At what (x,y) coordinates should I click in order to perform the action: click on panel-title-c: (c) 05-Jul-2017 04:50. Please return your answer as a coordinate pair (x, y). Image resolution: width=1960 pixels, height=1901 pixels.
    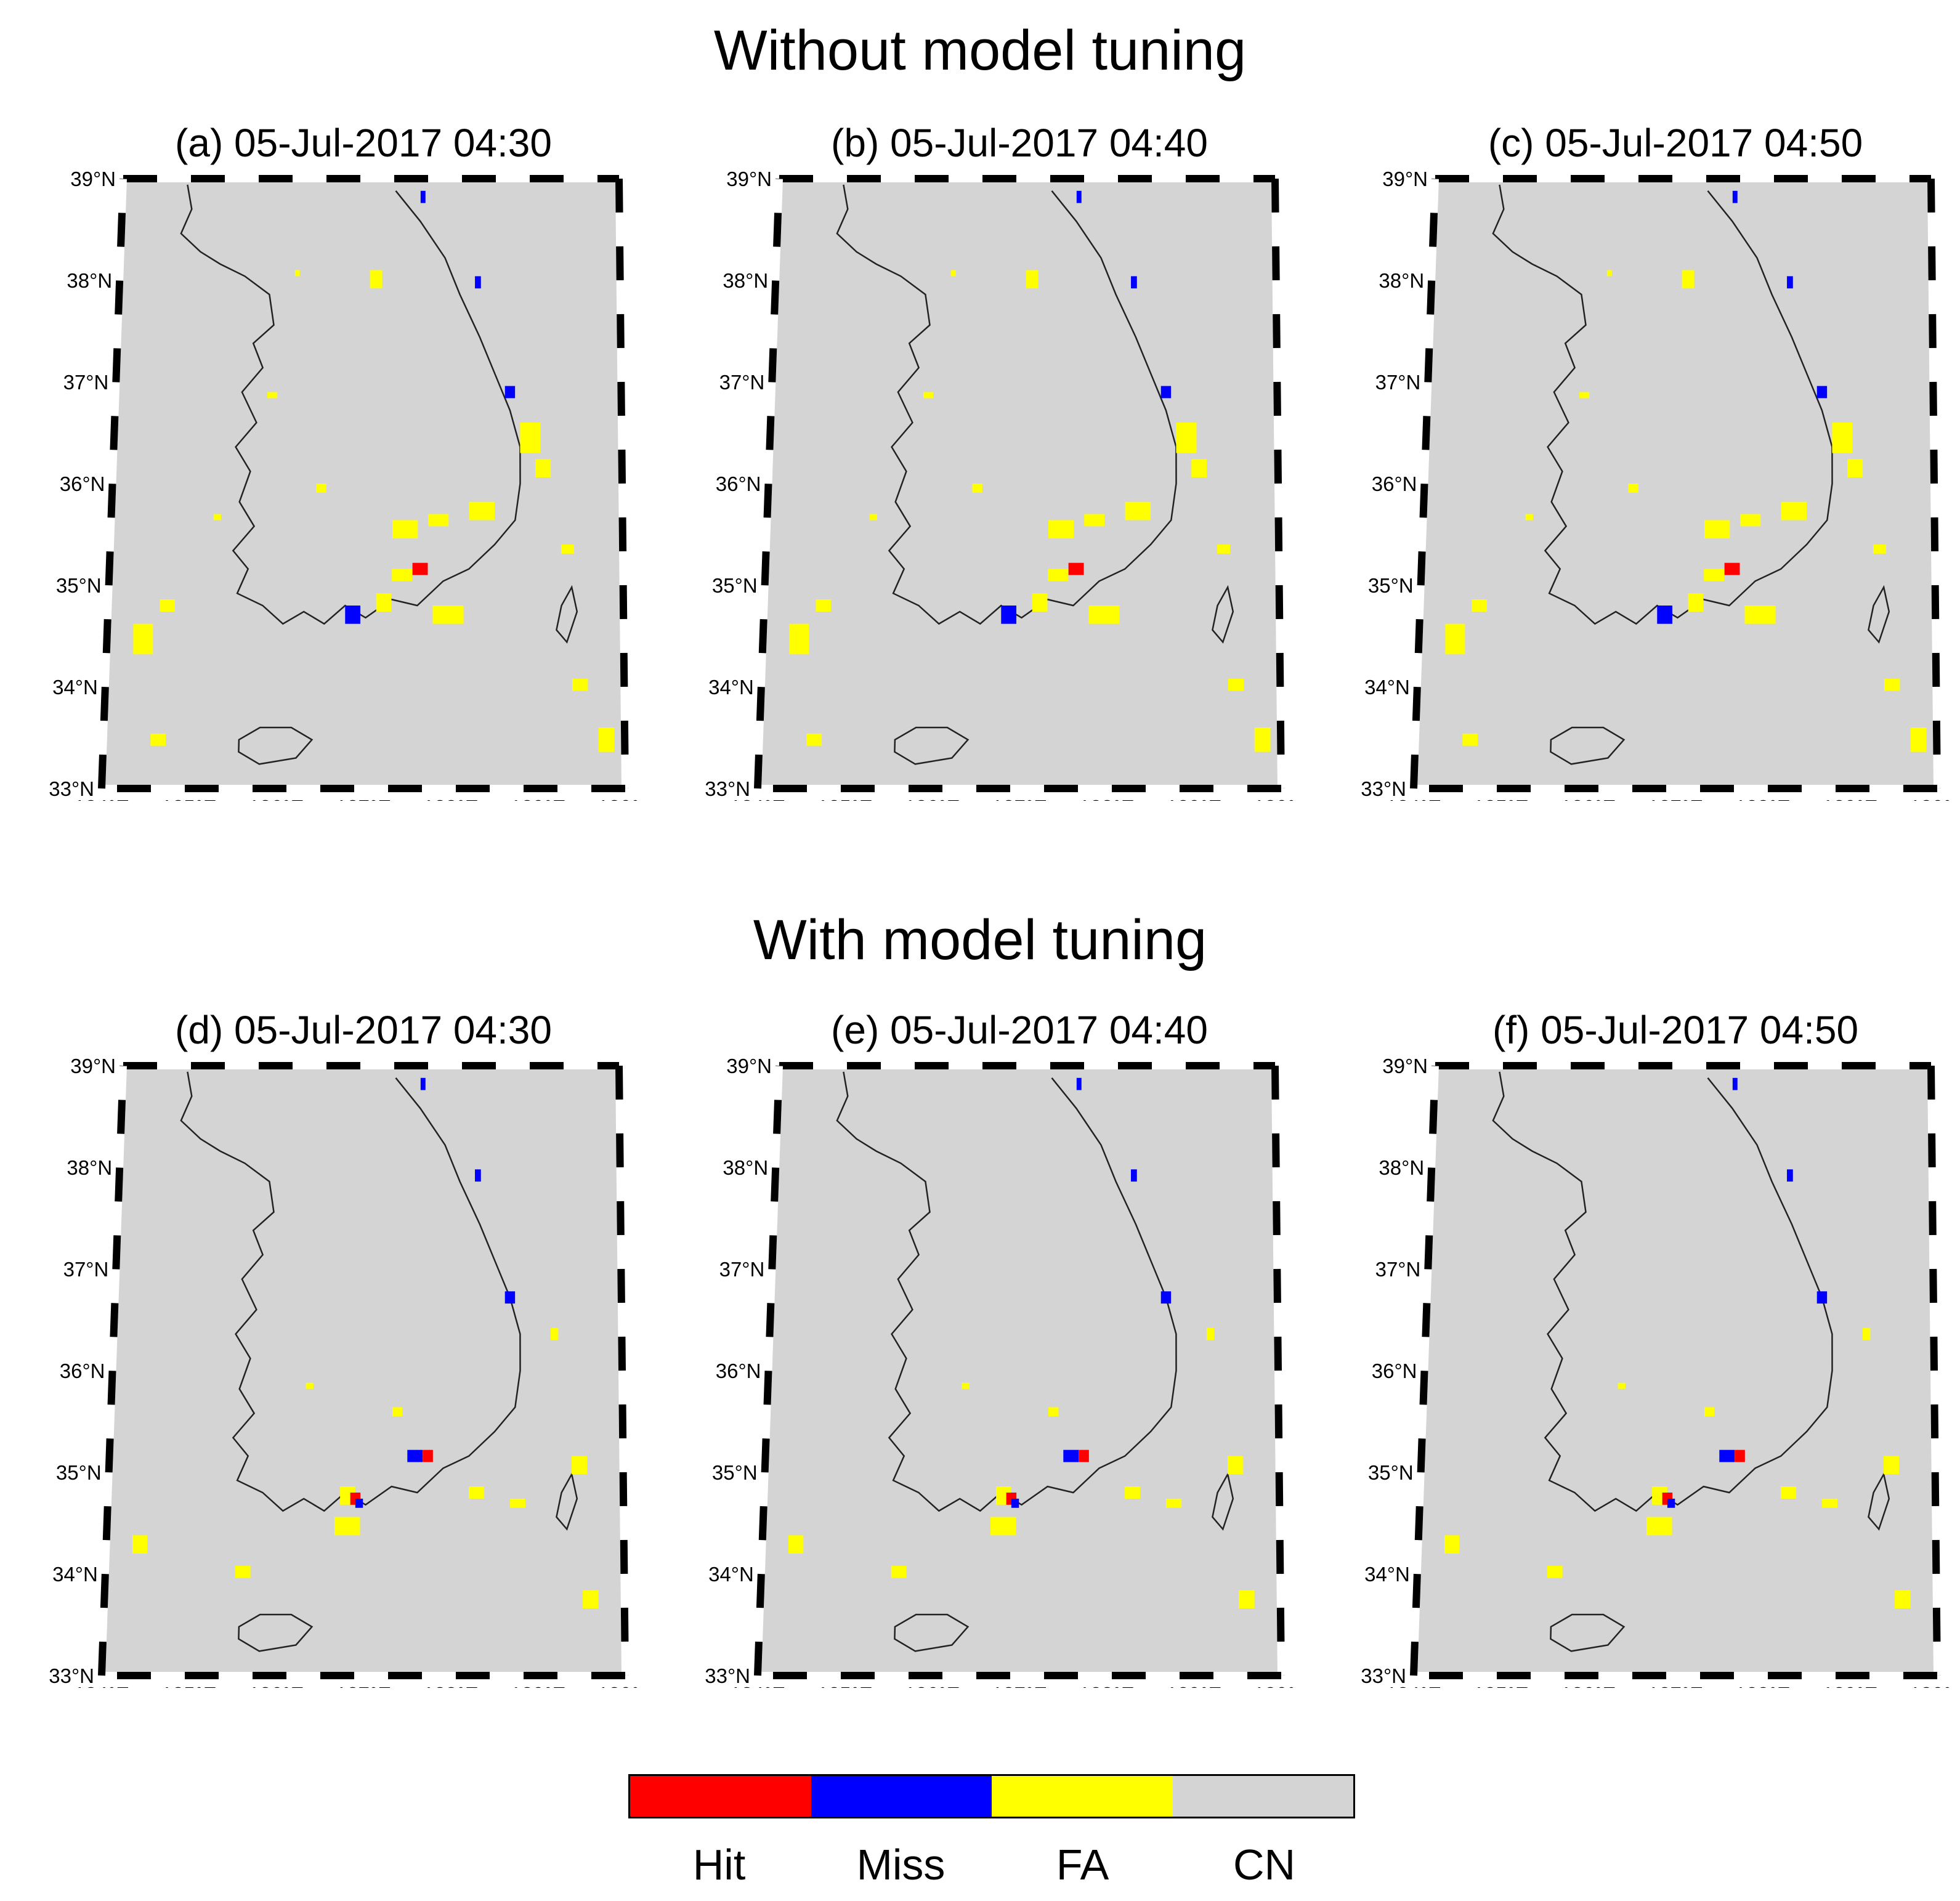
    Looking at the image, I should click on (1676, 143).